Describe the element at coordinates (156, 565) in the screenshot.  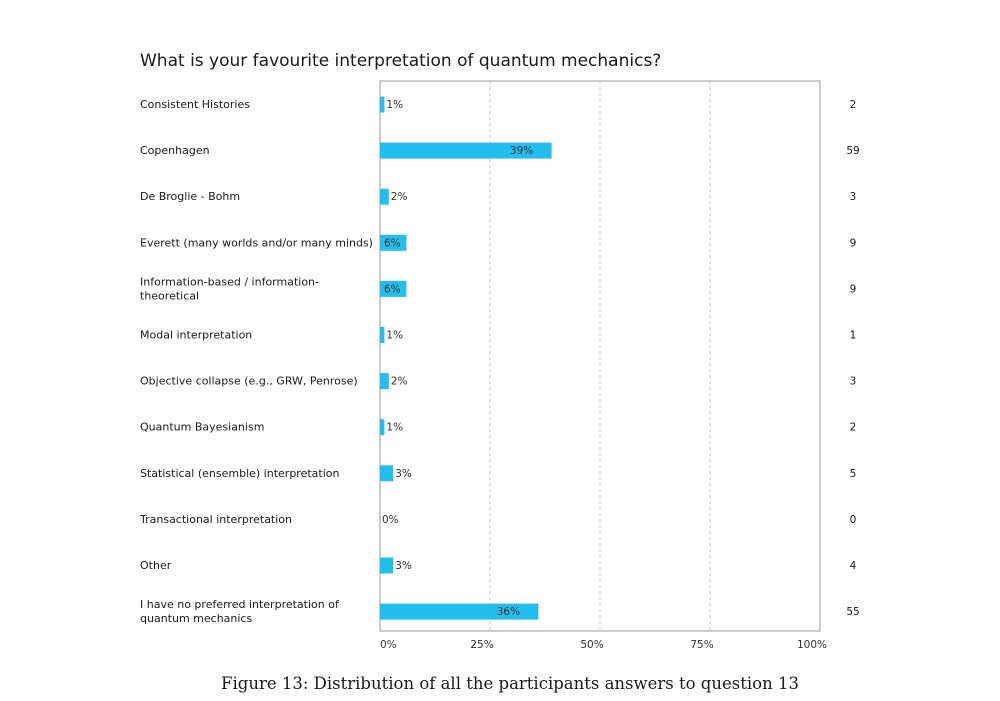
I see `category-label: Other` at that location.